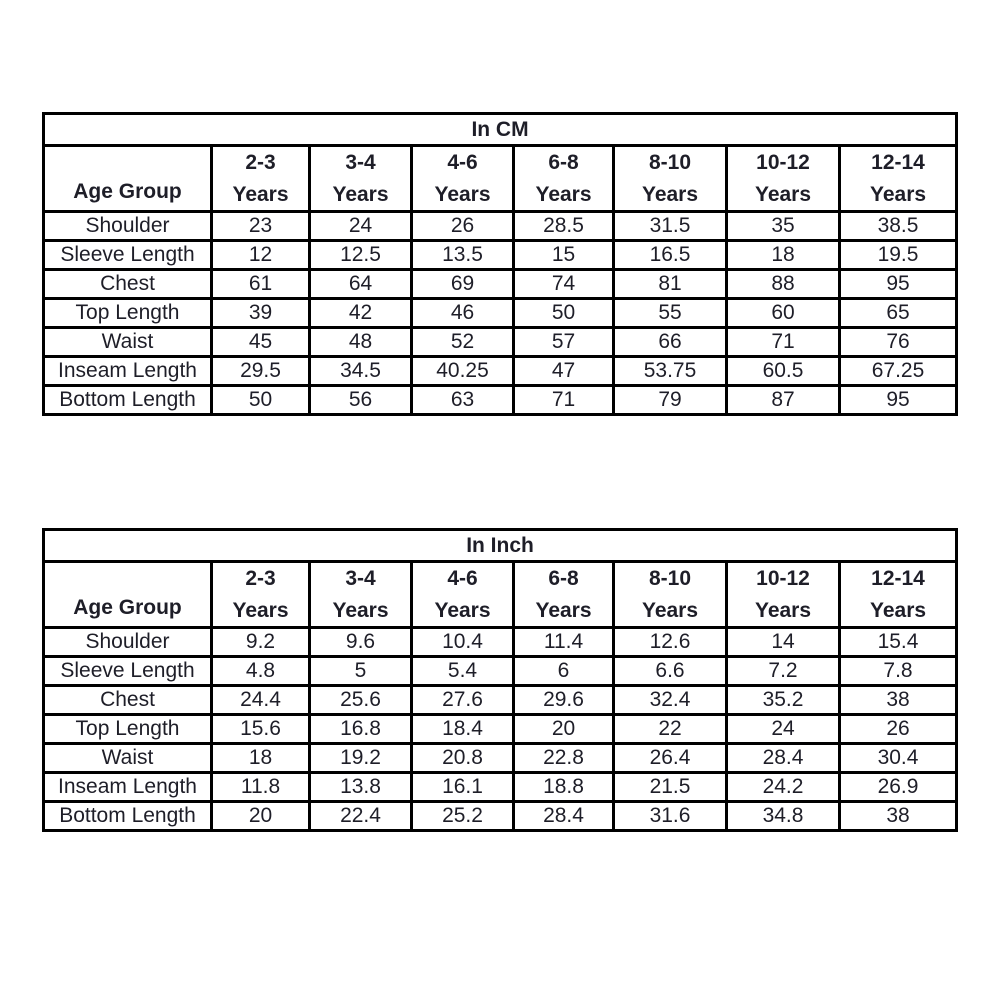  Describe the element at coordinates (670, 700) in the screenshot. I see `measurement-value: 32.4` at that location.